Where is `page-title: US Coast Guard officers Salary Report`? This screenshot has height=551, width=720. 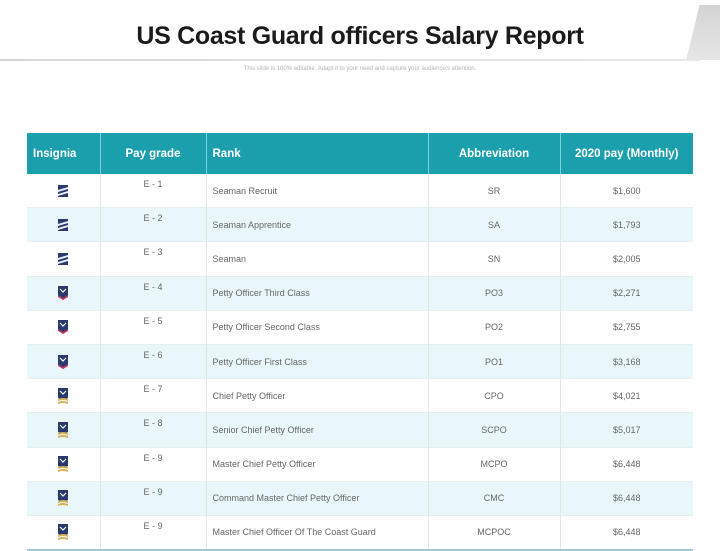
page-title: US Coast Guard officers Salary Report is located at coordinates (360, 36).